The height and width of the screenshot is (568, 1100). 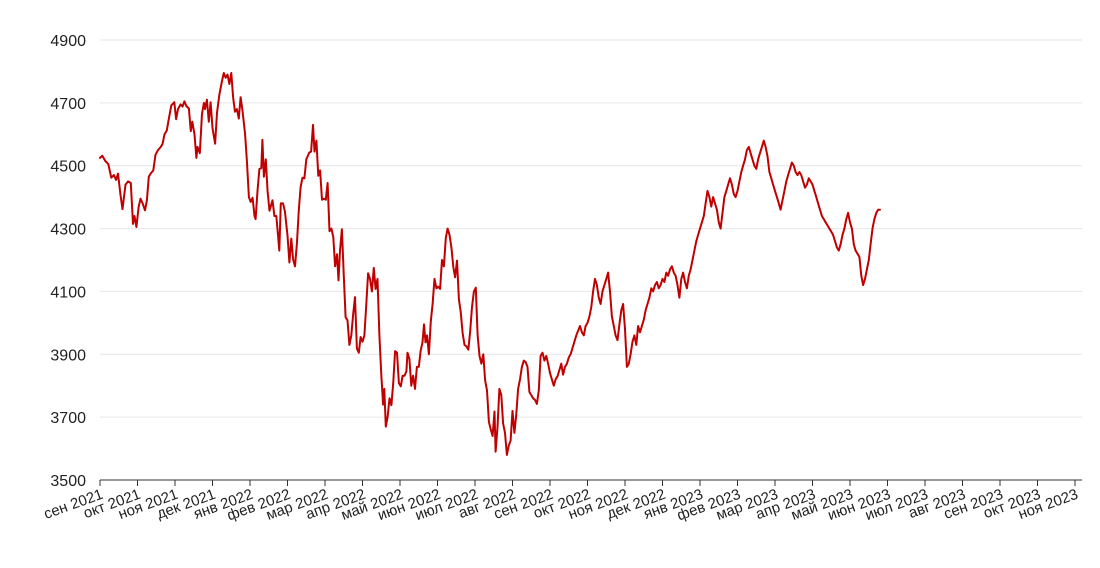 What do you see at coordinates (68, 167) in the screenshot?
I see `y-tick-label: 4500` at bounding box center [68, 167].